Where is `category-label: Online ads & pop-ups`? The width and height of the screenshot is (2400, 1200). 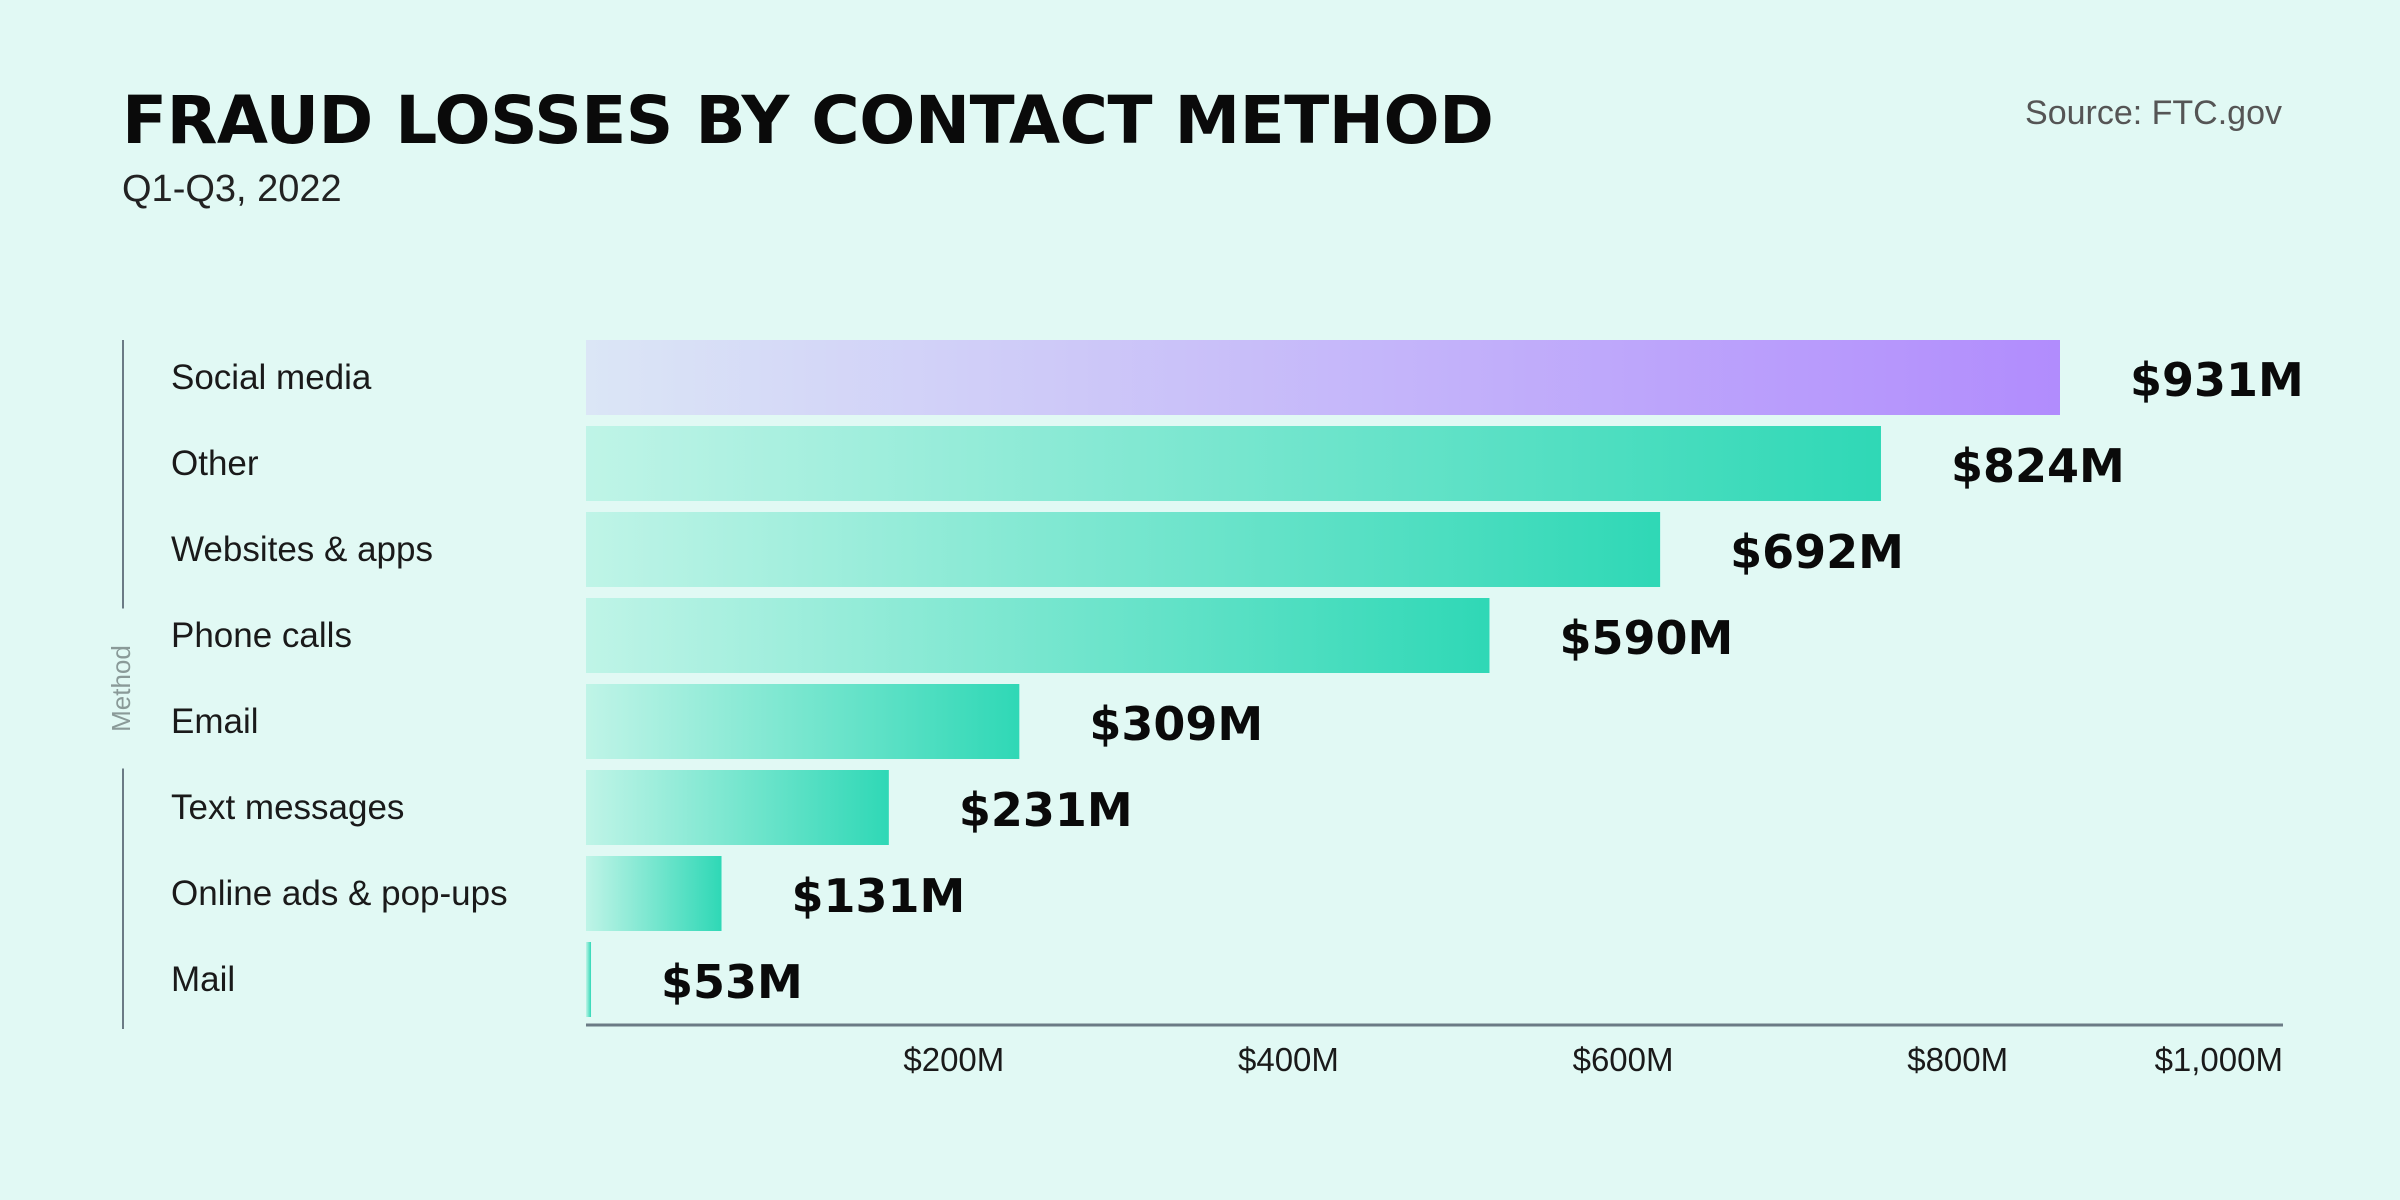 category-label: Online ads & pop-ups is located at coordinates (339, 893).